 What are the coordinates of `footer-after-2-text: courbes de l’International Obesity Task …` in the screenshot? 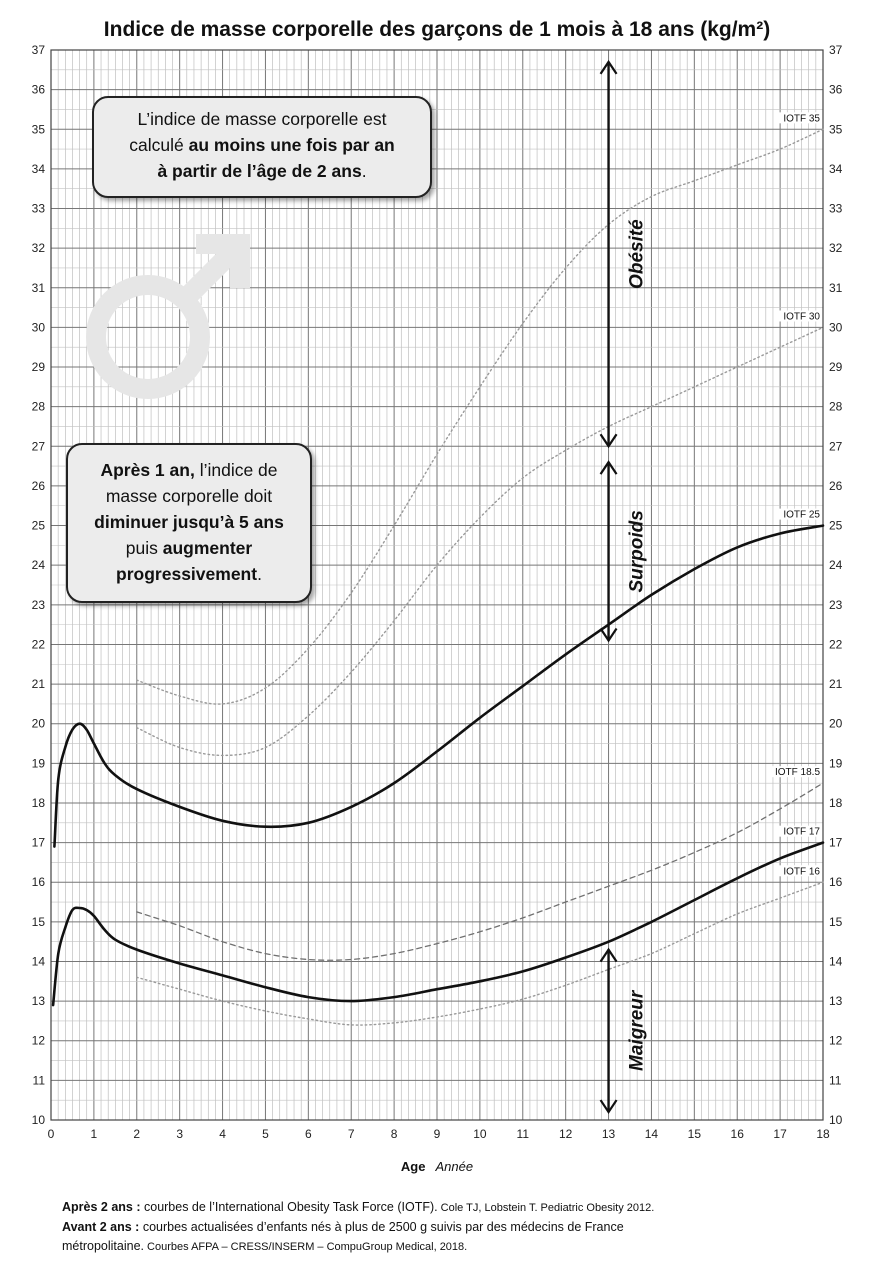 It's located at (289, 1207).